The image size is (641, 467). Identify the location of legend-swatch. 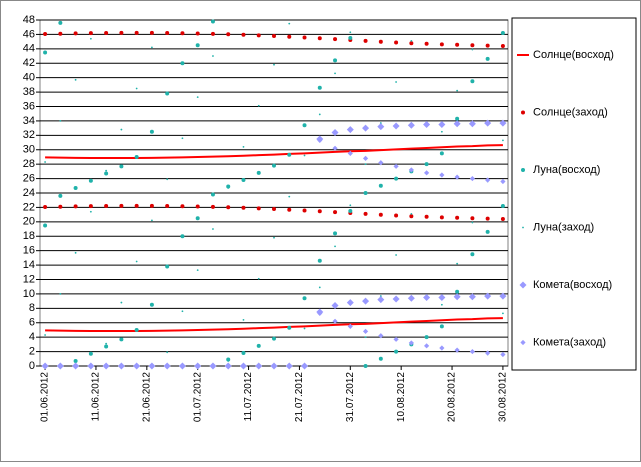
(523, 342).